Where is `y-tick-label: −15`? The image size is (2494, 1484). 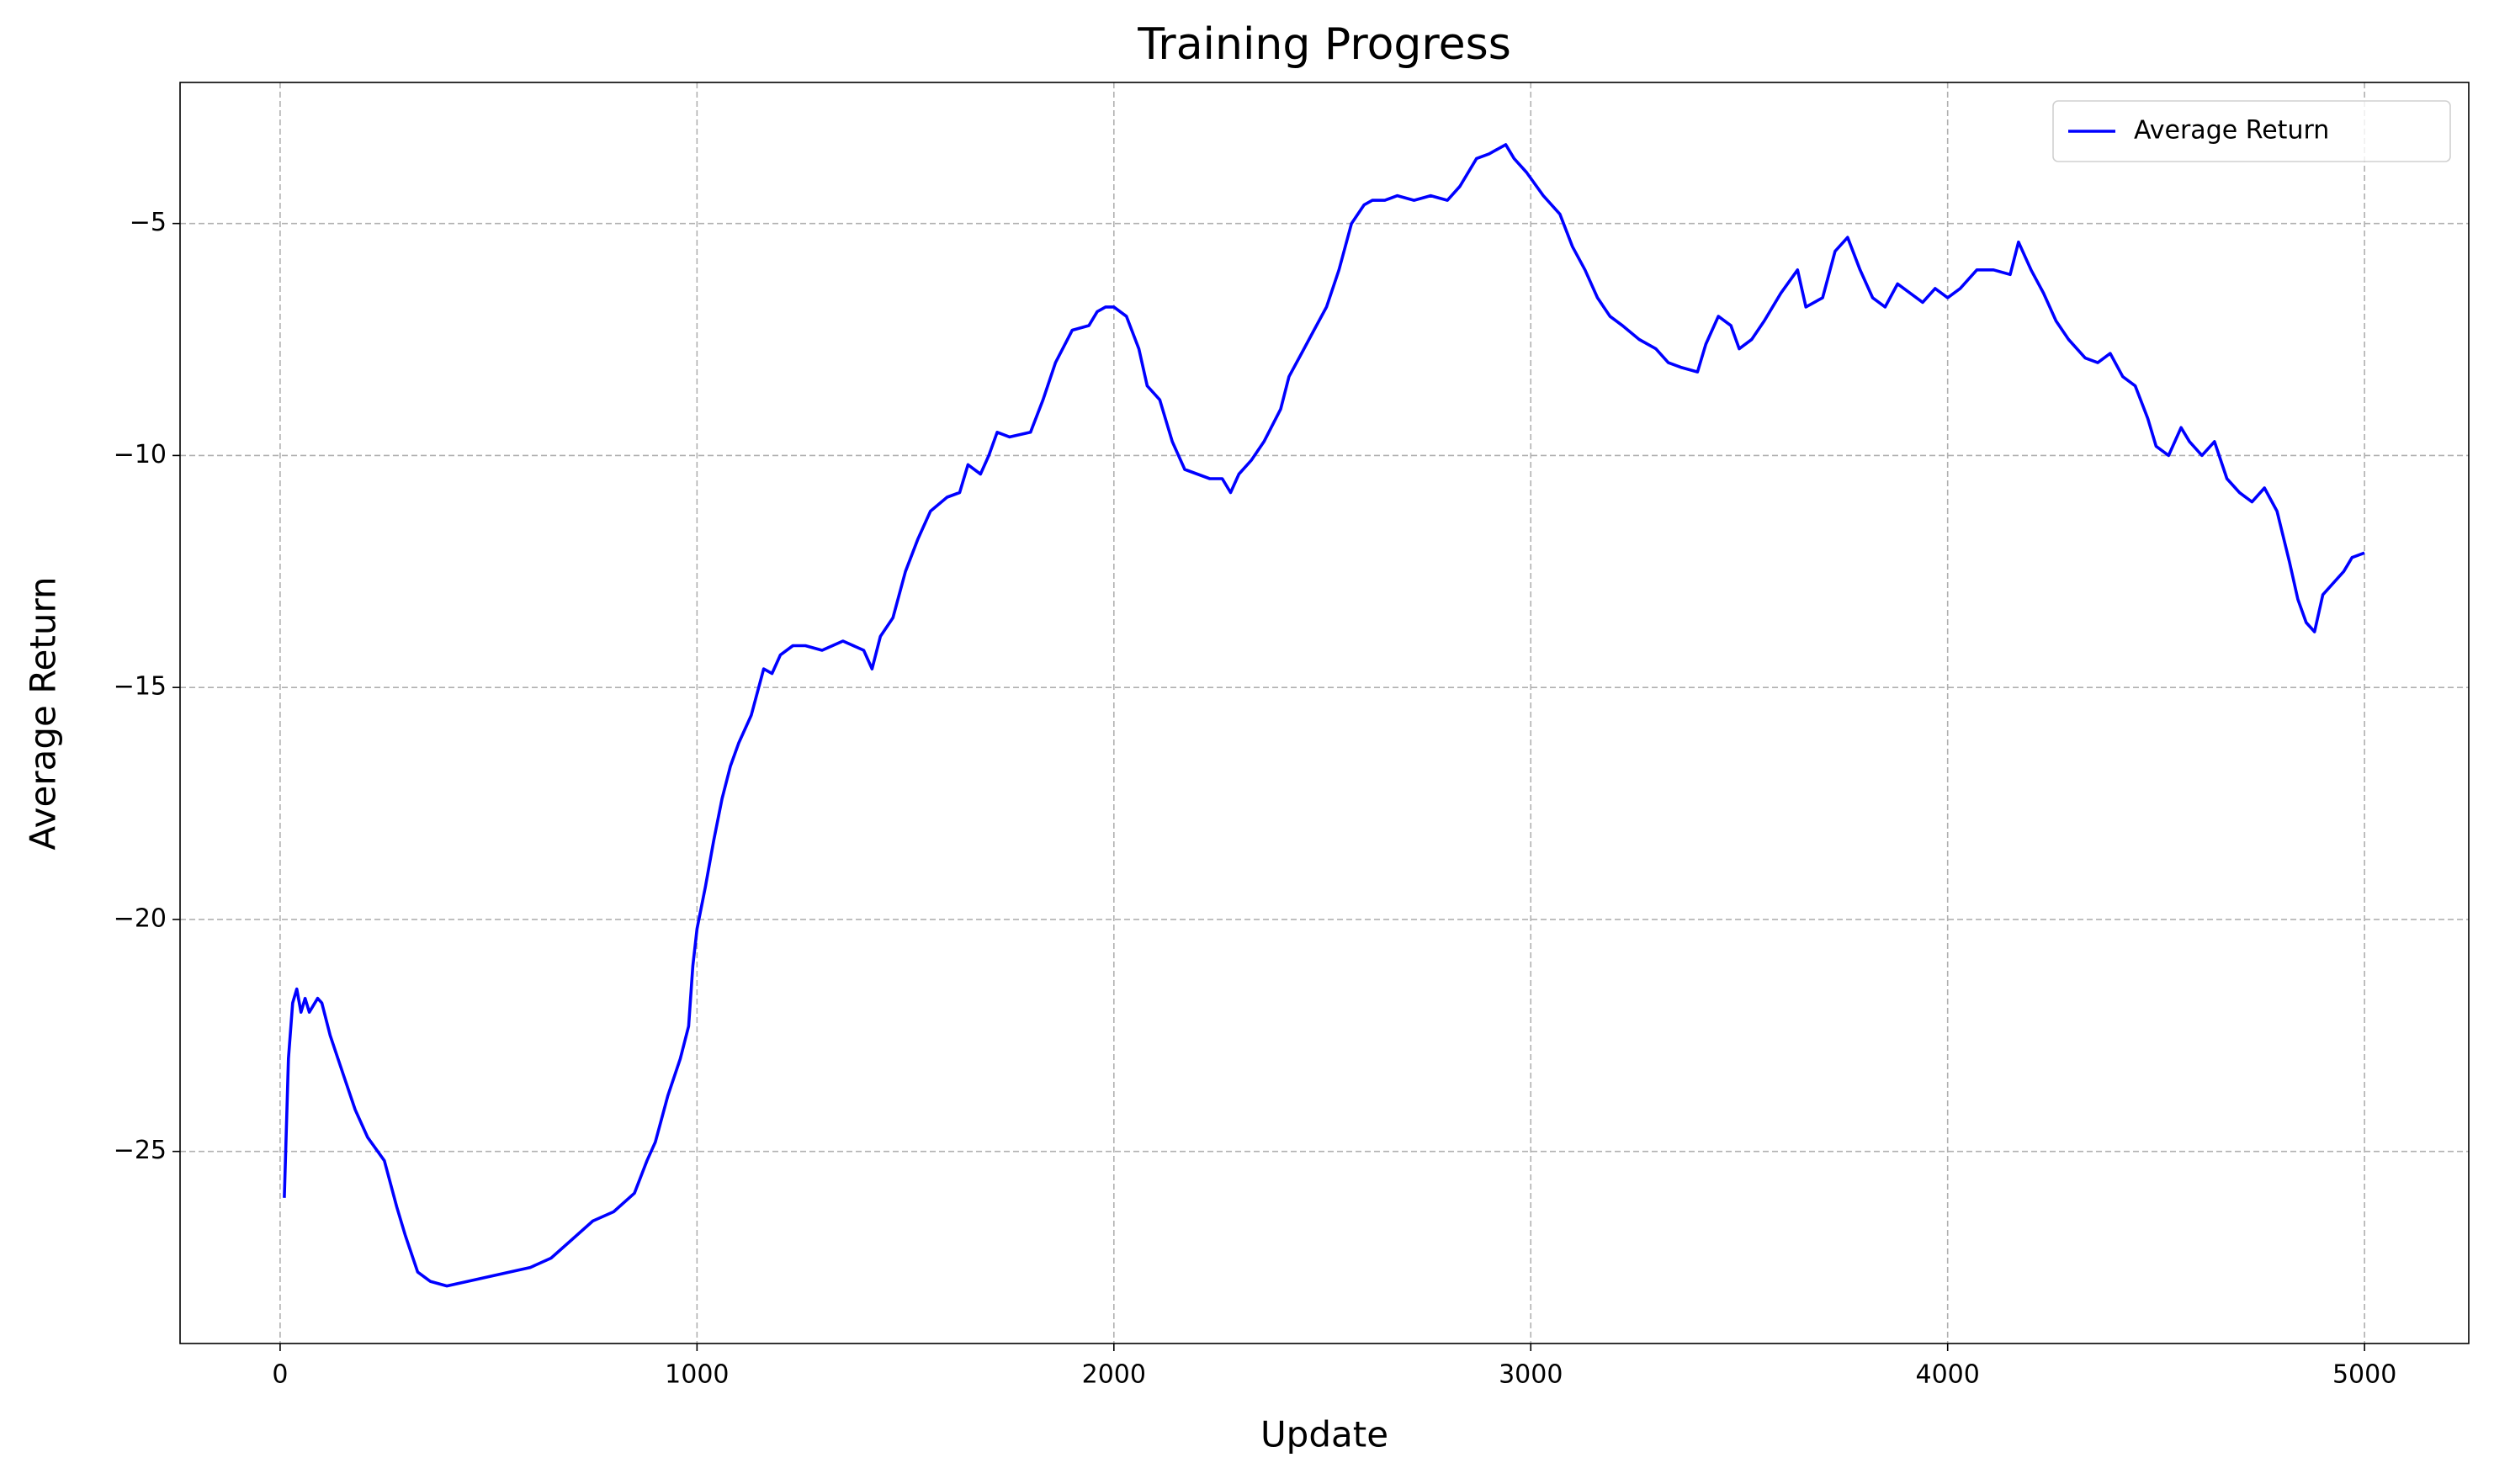 y-tick-label: −15 is located at coordinates (140, 687).